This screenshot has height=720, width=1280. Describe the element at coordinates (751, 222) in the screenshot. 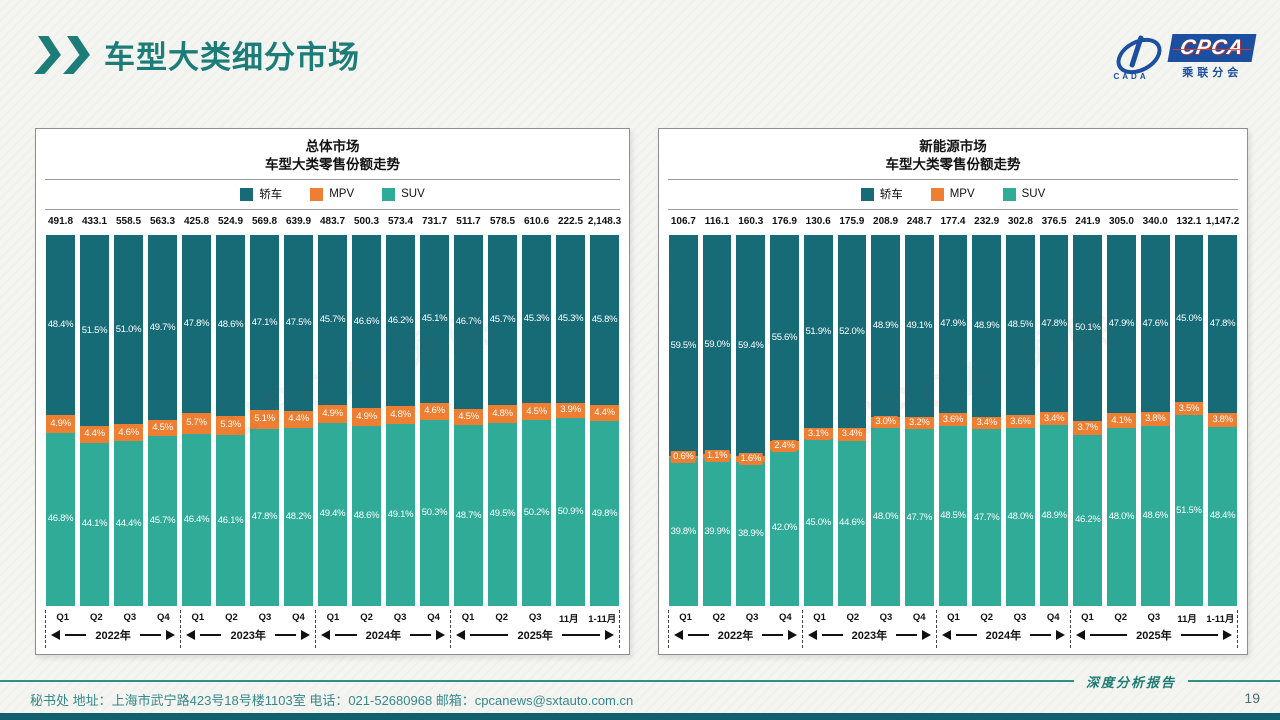

I see `bar-total-value: 160.3` at that location.